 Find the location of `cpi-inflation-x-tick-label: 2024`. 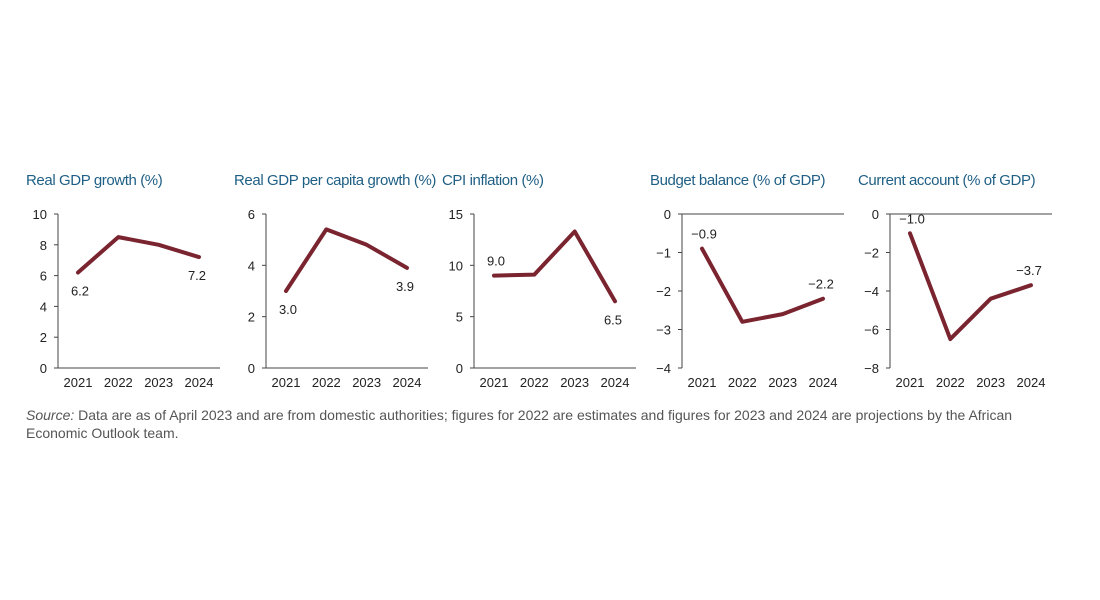

cpi-inflation-x-tick-label: 2024 is located at coordinates (615, 382).